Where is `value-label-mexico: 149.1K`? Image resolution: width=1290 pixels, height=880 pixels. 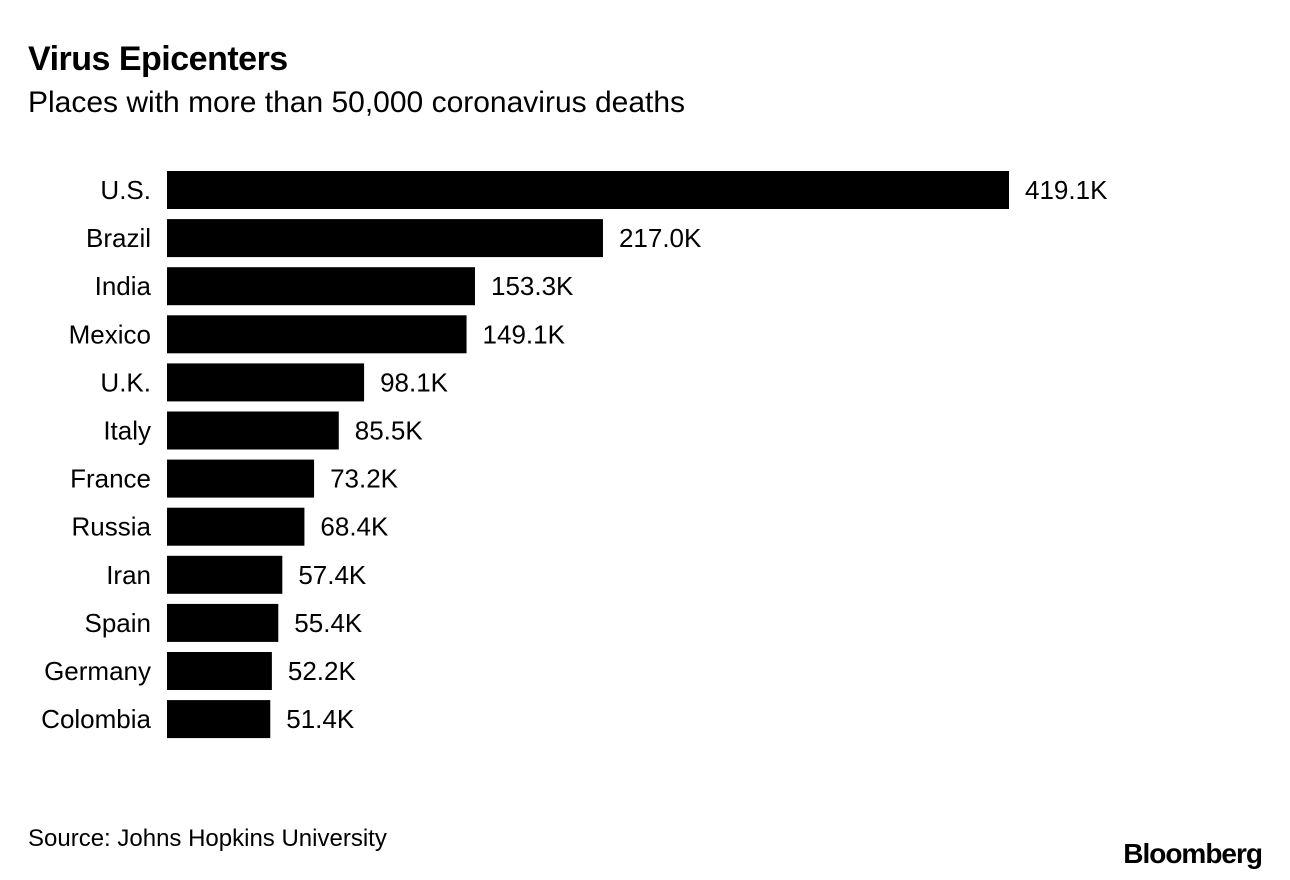 value-label-mexico: 149.1K is located at coordinates (524, 334).